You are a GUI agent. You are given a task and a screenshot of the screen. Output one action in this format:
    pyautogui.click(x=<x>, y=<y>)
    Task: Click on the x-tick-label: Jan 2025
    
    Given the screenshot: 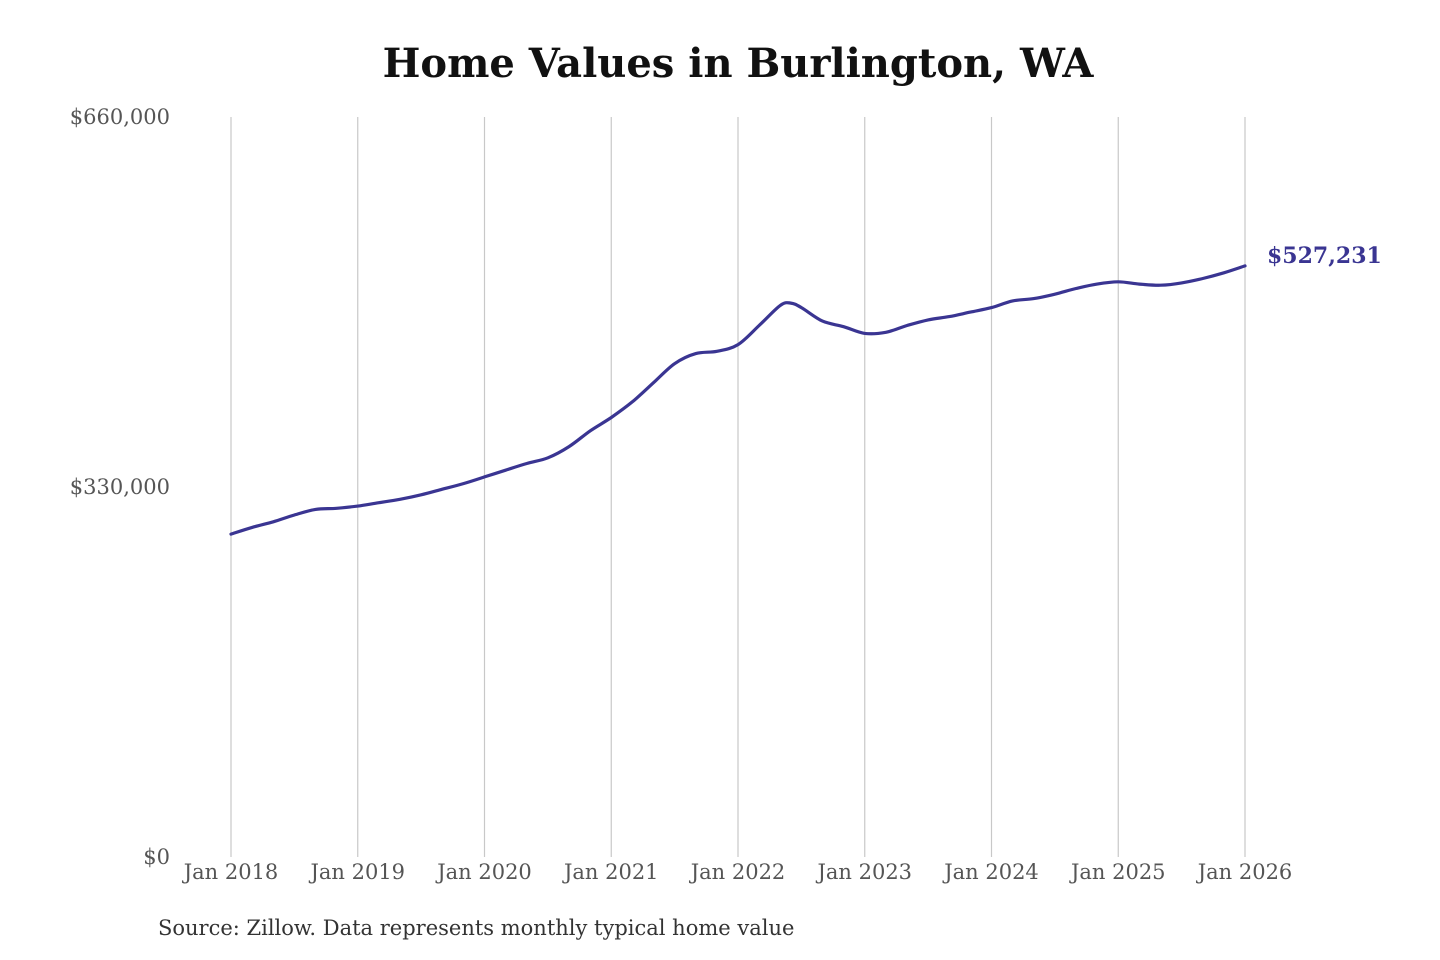 What is the action you would take?
    pyautogui.click(x=1117, y=872)
    